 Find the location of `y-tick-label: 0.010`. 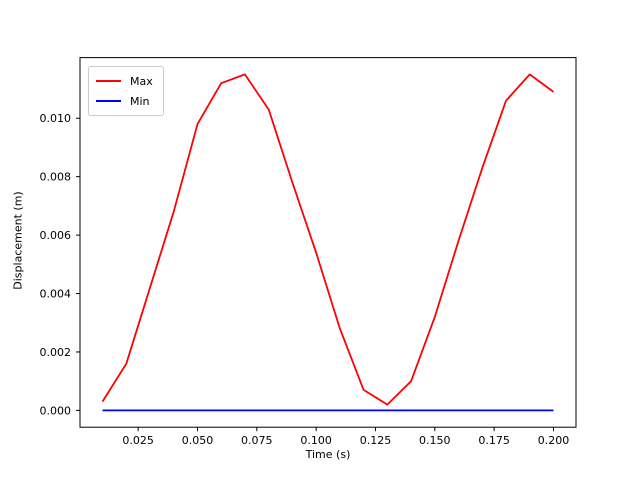

y-tick-label: 0.010 is located at coordinates (56, 118).